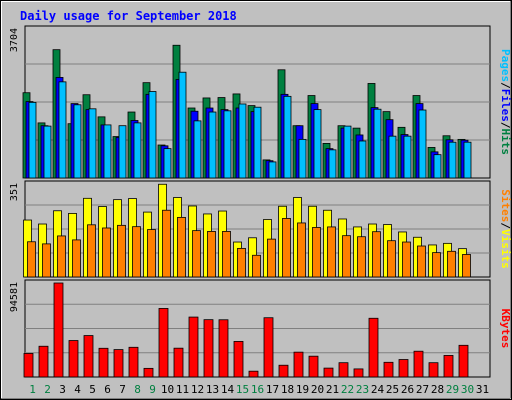 The image size is (512, 400). What do you see at coordinates (332, 389) in the screenshot?
I see `day-label-21: 21` at bounding box center [332, 389].